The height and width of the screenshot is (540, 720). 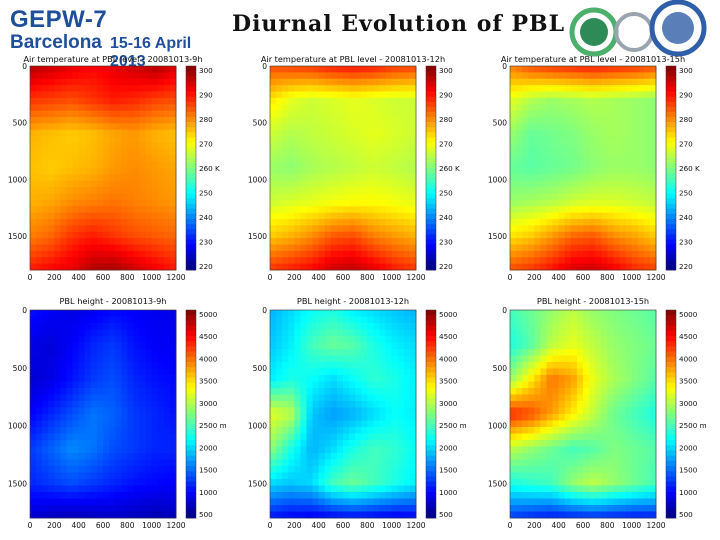 What do you see at coordinates (638, 28) in the screenshot?
I see `rings-logo-icon` at bounding box center [638, 28].